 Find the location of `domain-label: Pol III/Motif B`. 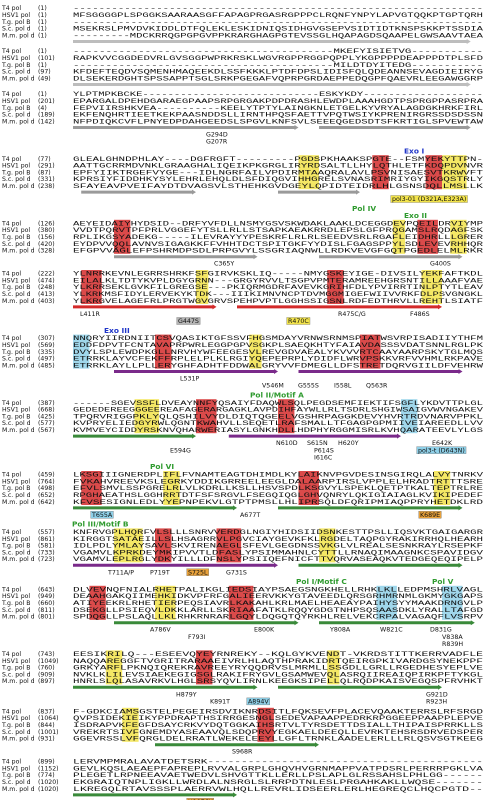

domain-label: Pol III/Motif B is located at coordinates (100, 524).